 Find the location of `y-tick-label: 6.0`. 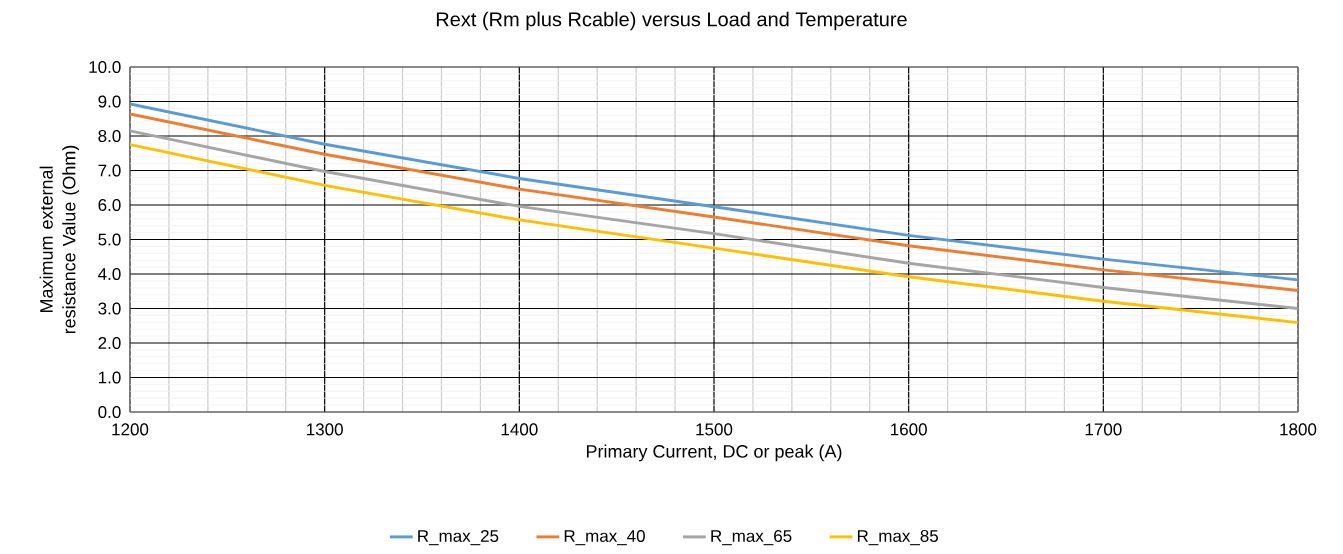

y-tick-label: 6.0 is located at coordinates (109, 205).